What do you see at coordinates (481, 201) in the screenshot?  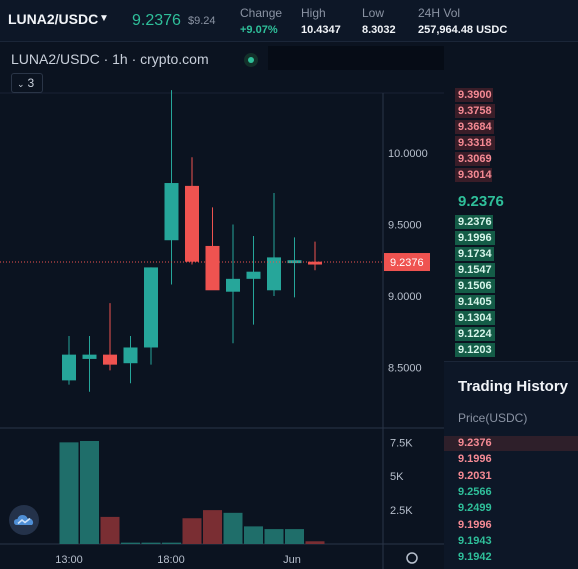 I see `order-book-mid-price: 9.2376` at bounding box center [481, 201].